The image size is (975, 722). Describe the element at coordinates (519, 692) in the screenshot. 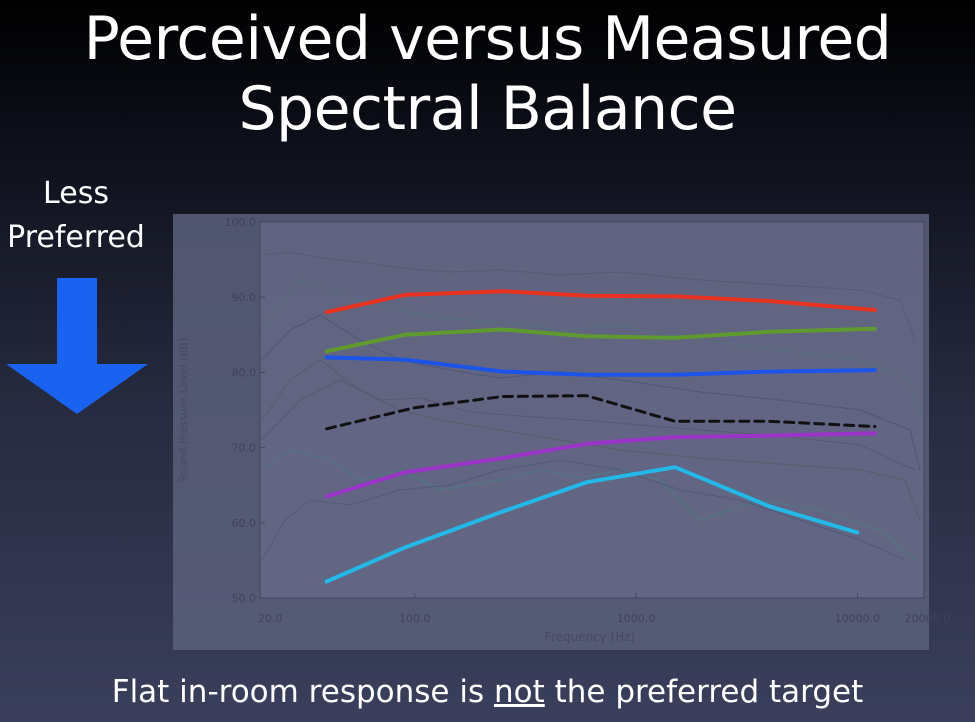

I see `footer-text-underlined: not` at that location.